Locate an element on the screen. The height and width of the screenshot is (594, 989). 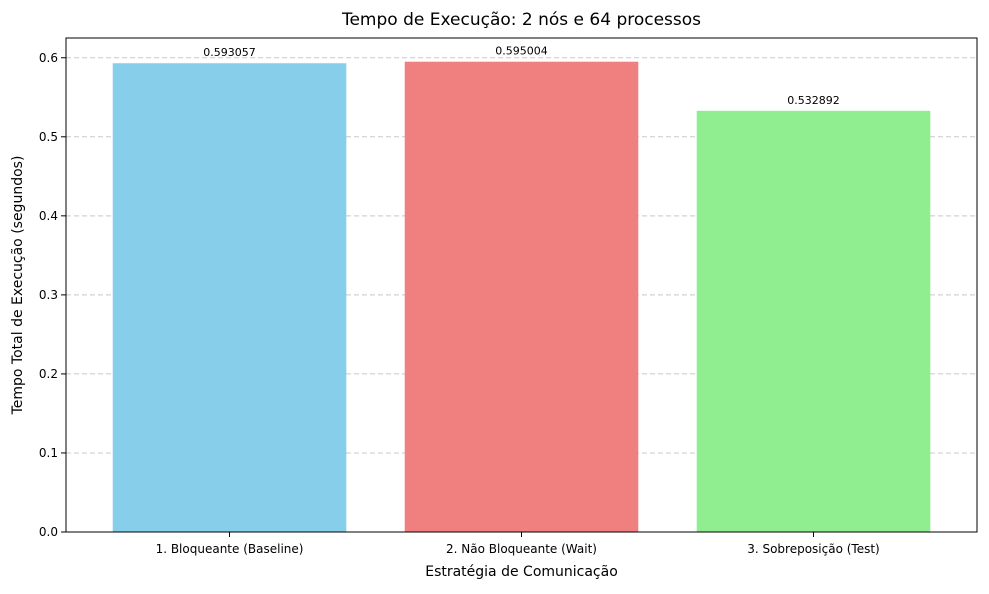
y-axis-ticks: 0.0 0.1 0.2 0.3 0.4 0.5 0.6 is located at coordinates (52, 295).